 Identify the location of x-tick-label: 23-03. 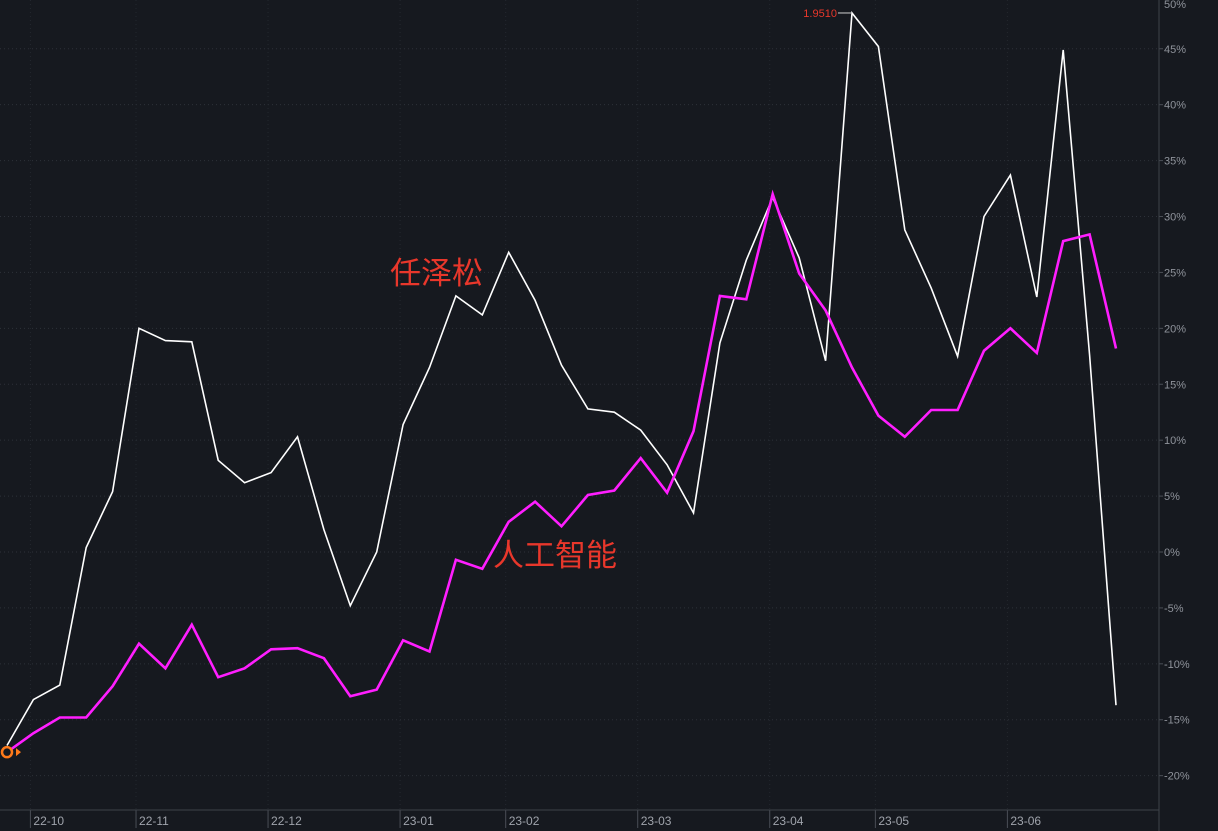
(656, 821).